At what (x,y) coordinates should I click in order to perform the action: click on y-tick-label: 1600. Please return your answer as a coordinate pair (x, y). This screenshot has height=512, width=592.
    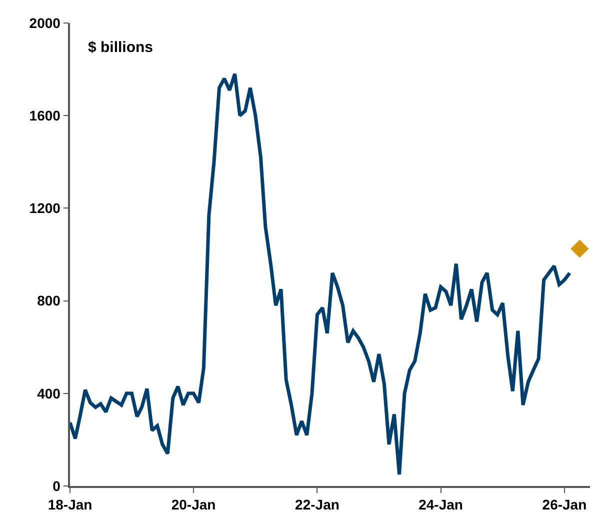
    Looking at the image, I should click on (45, 116).